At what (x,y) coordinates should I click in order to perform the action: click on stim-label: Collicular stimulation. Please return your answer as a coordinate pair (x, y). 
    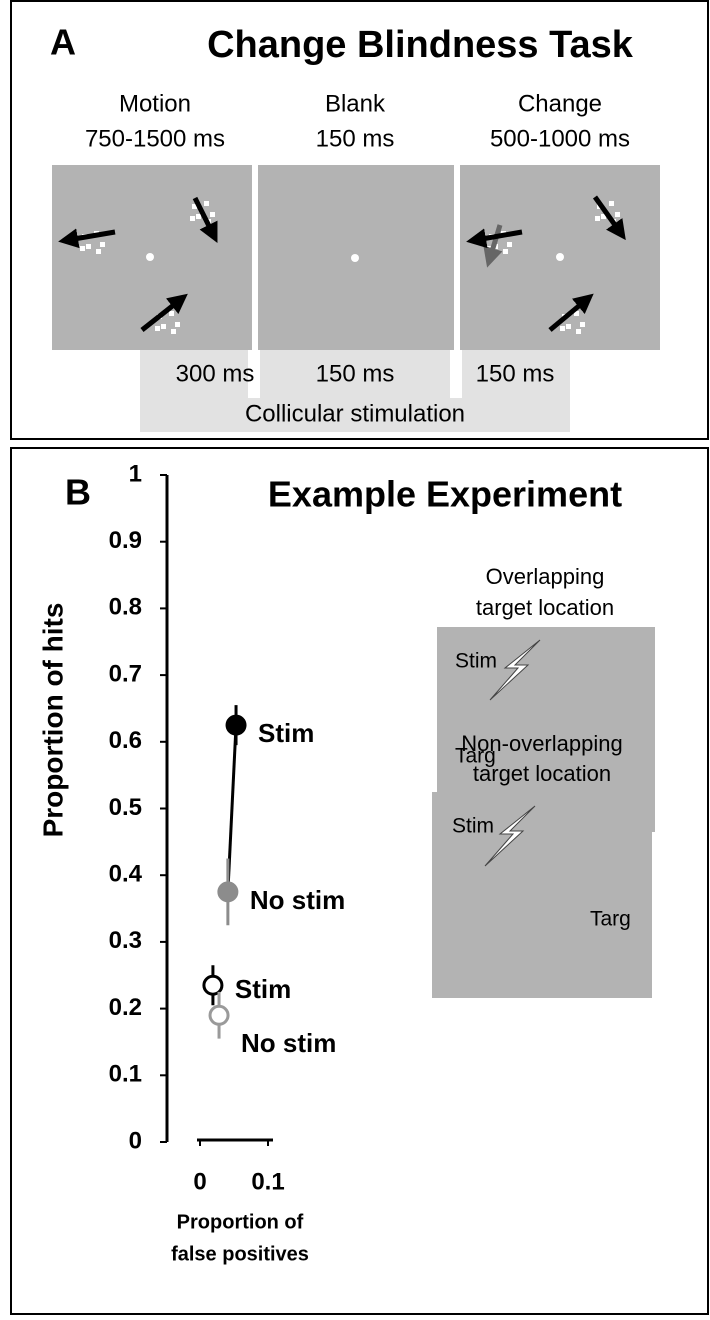
    Looking at the image, I should click on (355, 413).